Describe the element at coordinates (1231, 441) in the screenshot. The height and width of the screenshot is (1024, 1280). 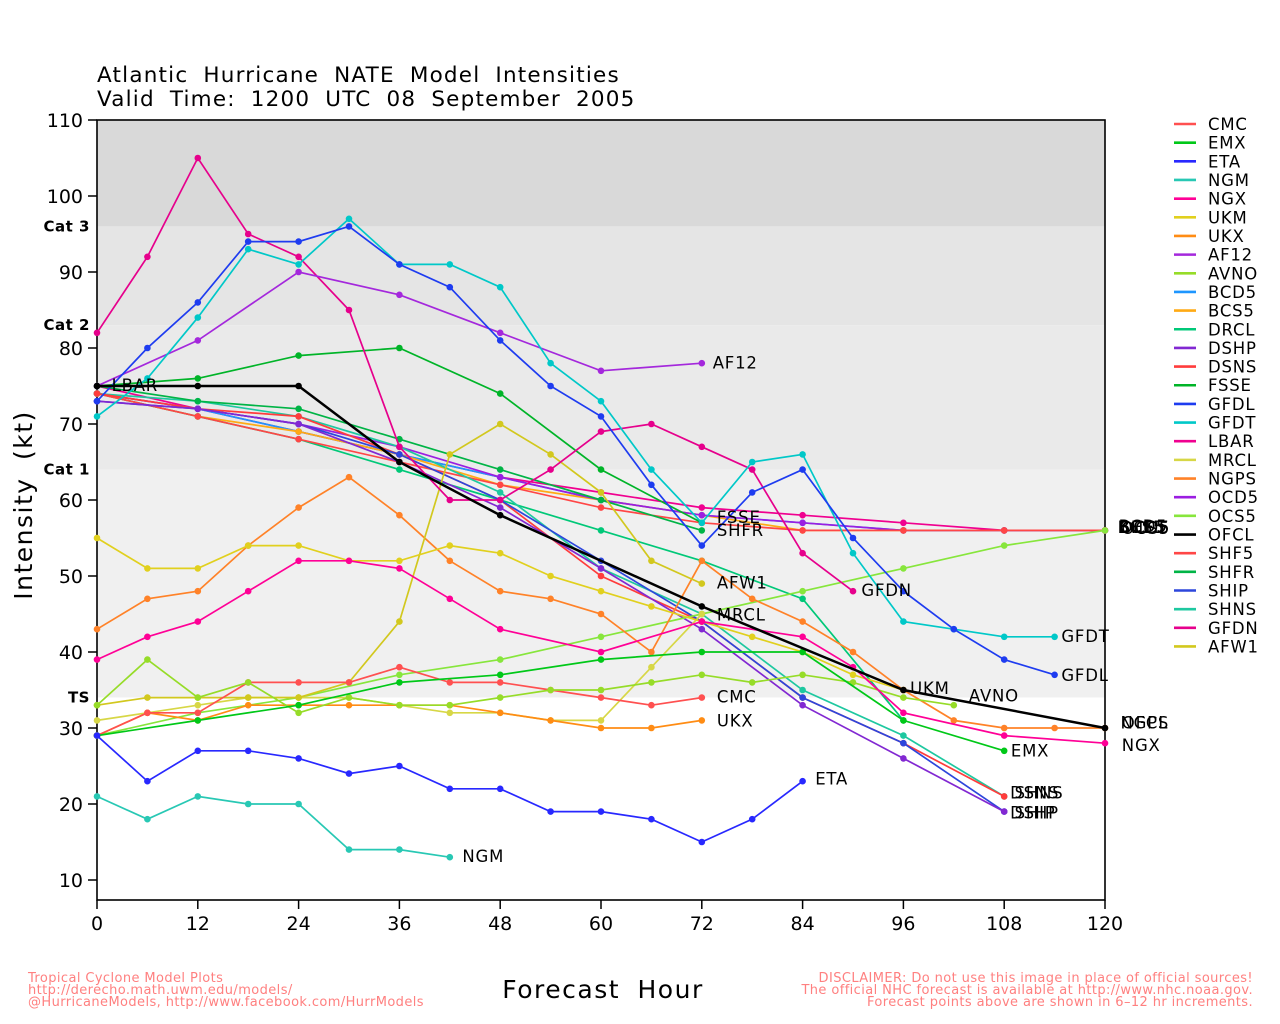
I see `legend-label-lbar: LBAR` at that location.